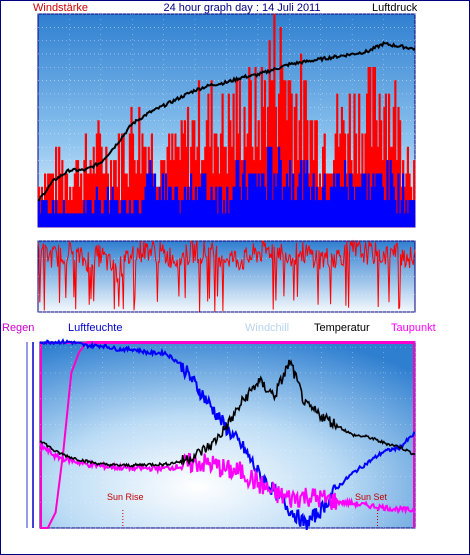 This screenshot has width=470, height=555. Describe the element at coordinates (226, 187) in the screenshot. I see `wind-gust-bars` at that location.